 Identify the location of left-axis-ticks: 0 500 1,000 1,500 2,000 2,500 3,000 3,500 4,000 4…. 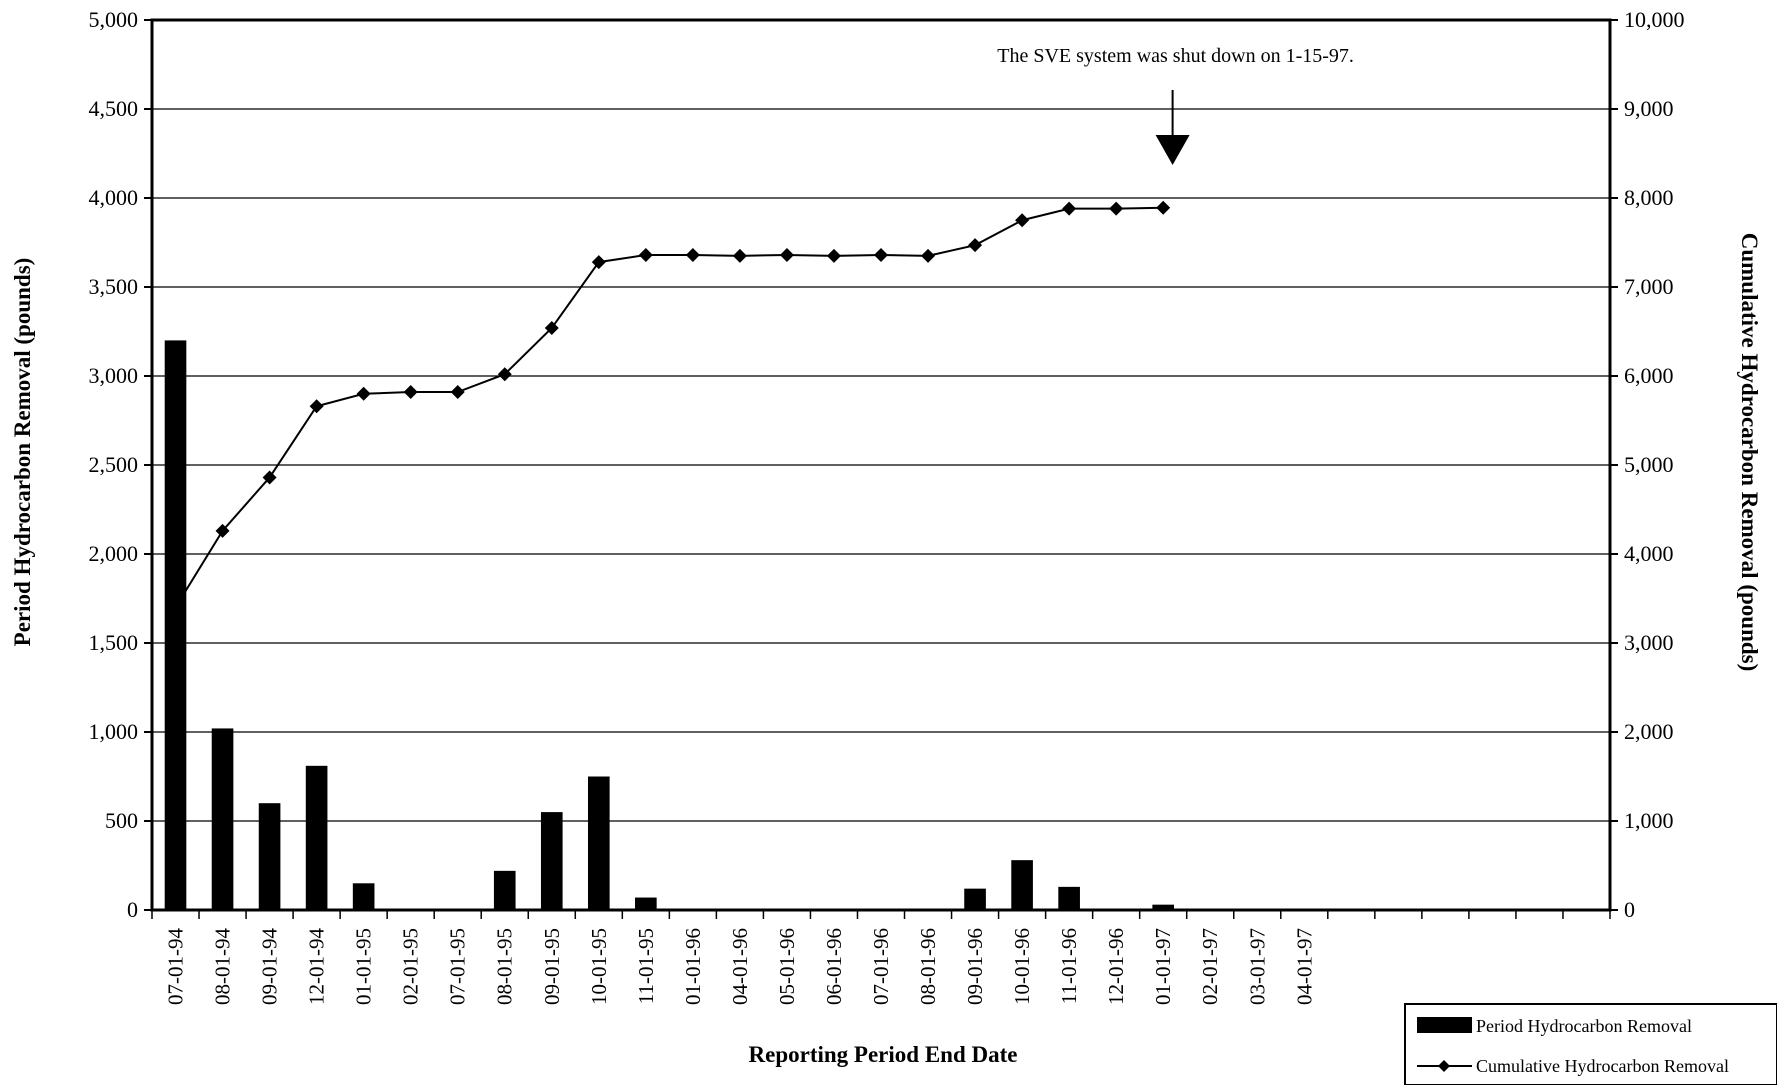
(120, 464).